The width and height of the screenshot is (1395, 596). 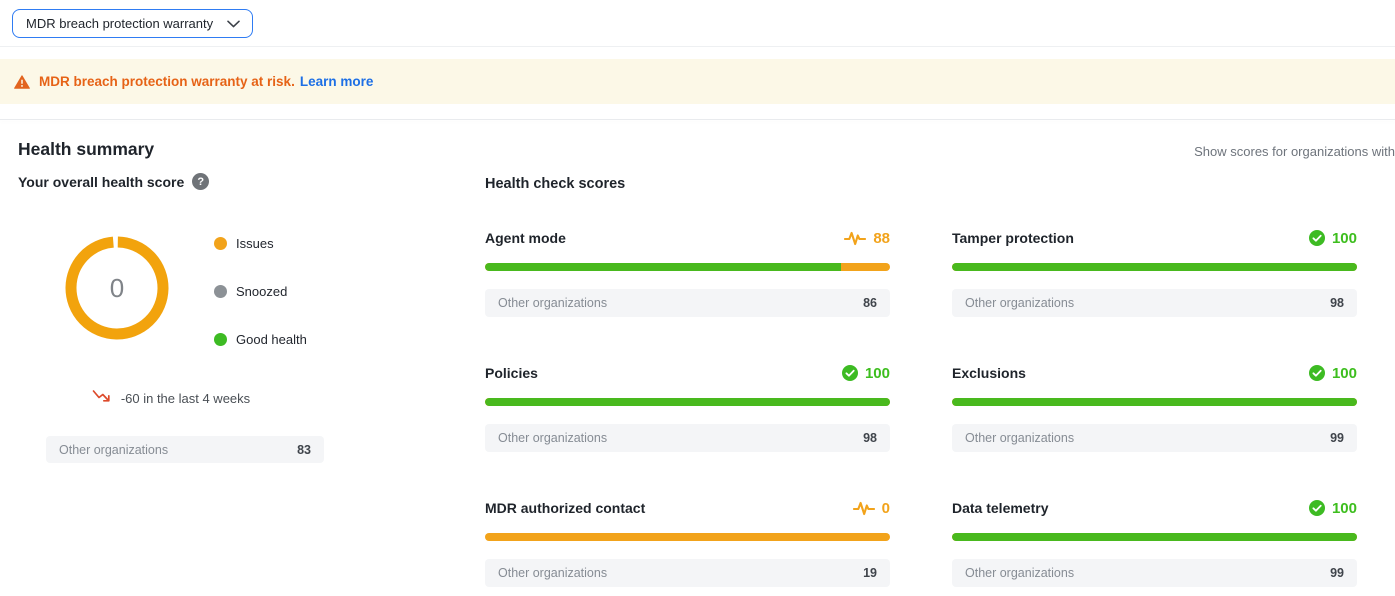 I want to click on legend-item-good-health: Good health, so click(x=260, y=339).